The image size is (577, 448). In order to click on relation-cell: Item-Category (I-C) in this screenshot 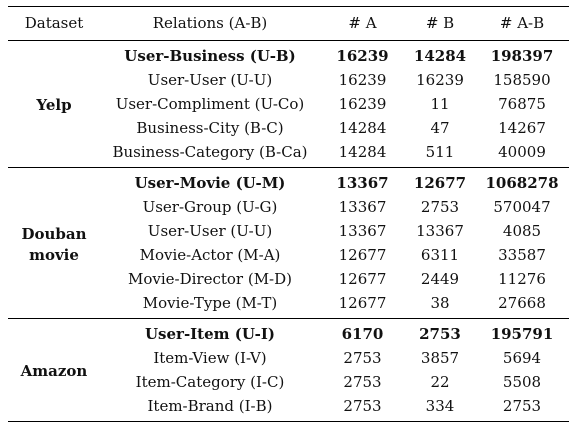, I will do `click(210, 382)`.